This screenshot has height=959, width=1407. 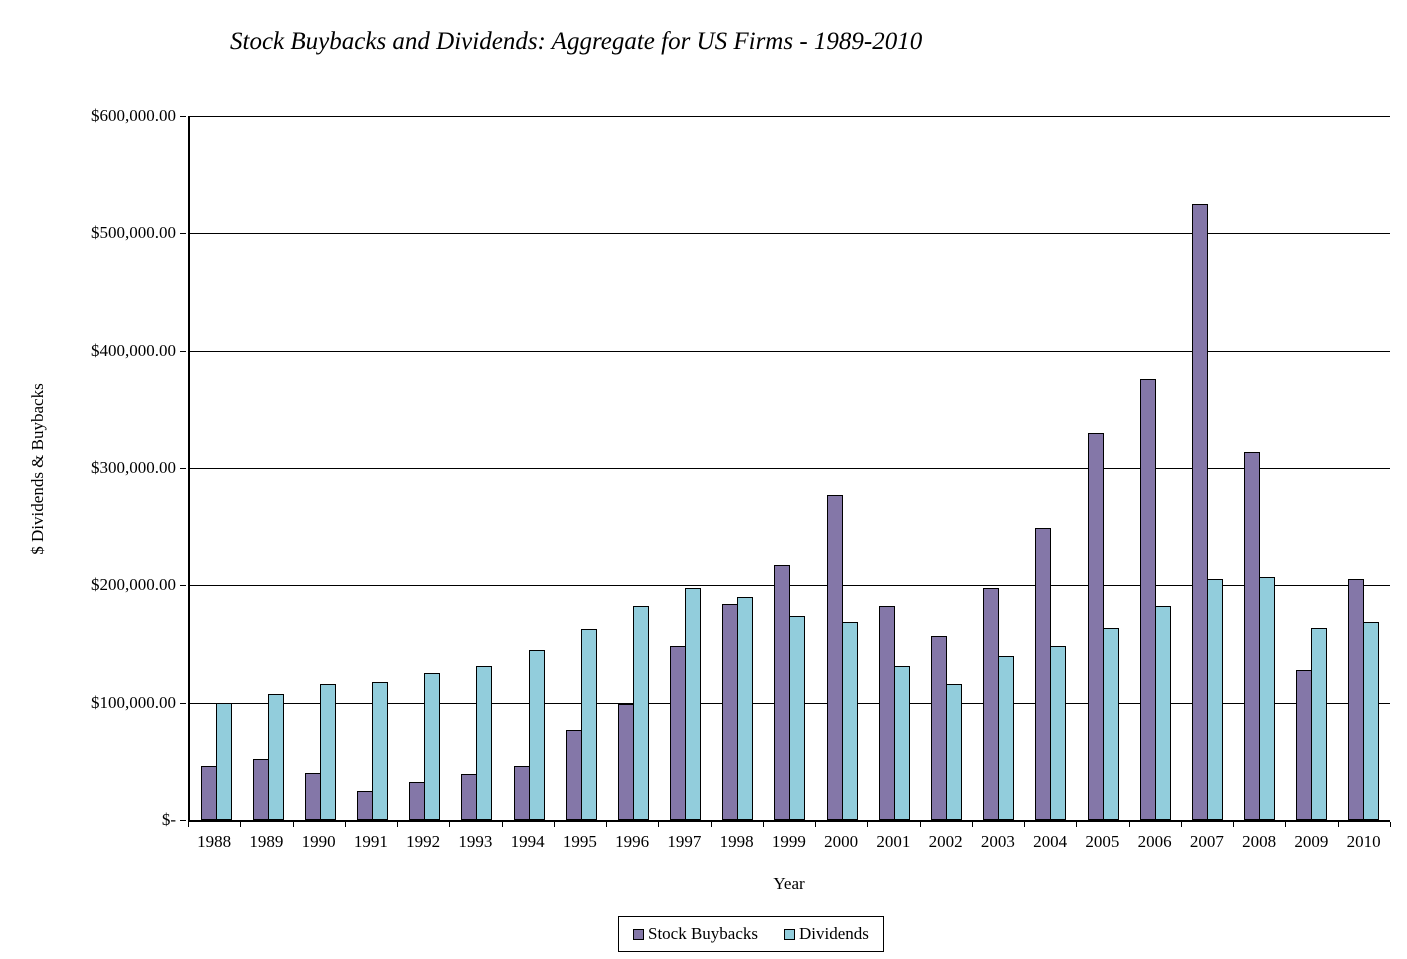 I want to click on bar-stock-buybacks-2008, so click(x=1252, y=636).